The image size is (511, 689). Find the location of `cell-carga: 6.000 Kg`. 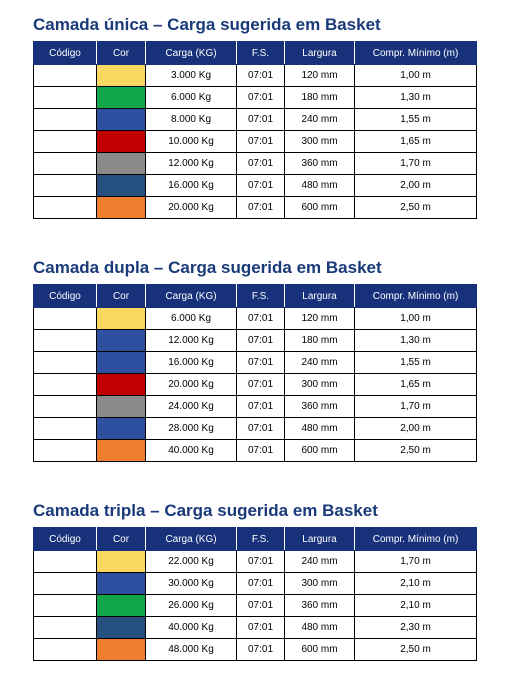

cell-carga: 6.000 Kg is located at coordinates (191, 97).